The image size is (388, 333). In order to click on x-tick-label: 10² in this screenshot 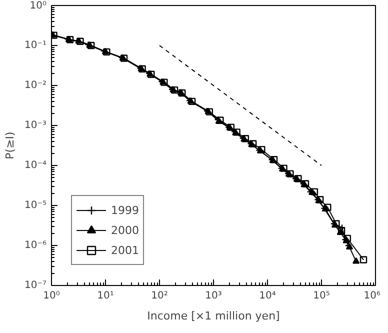, I will do `click(159, 296)`.